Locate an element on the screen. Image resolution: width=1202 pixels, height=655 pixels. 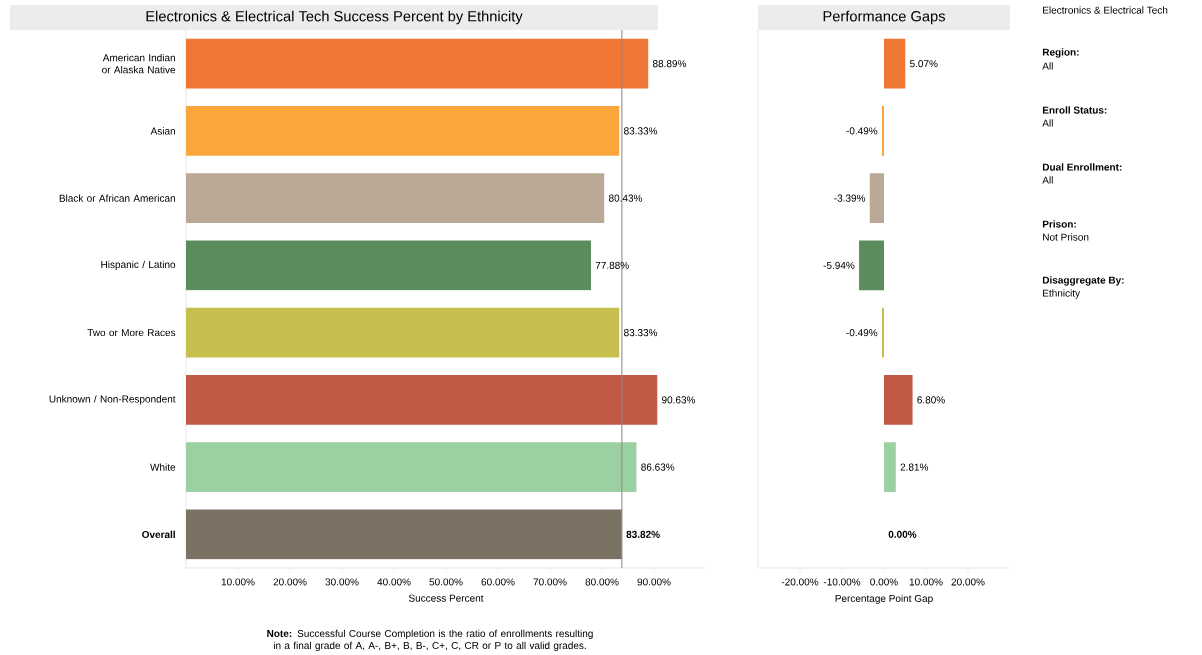
y-tick-label: Black or African American is located at coordinates (117, 198).